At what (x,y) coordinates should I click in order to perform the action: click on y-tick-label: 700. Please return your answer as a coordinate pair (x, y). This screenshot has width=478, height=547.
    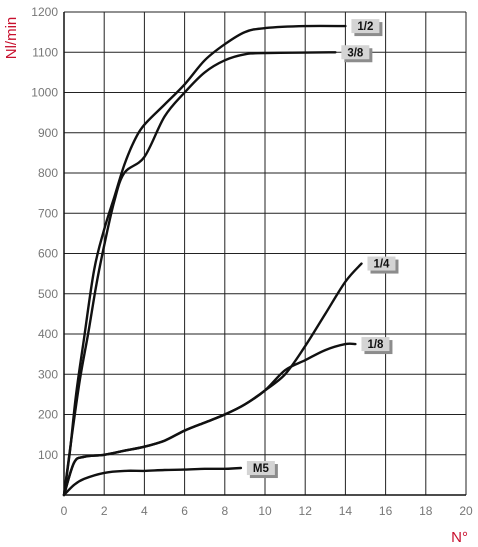
    Looking at the image, I should click on (48, 213).